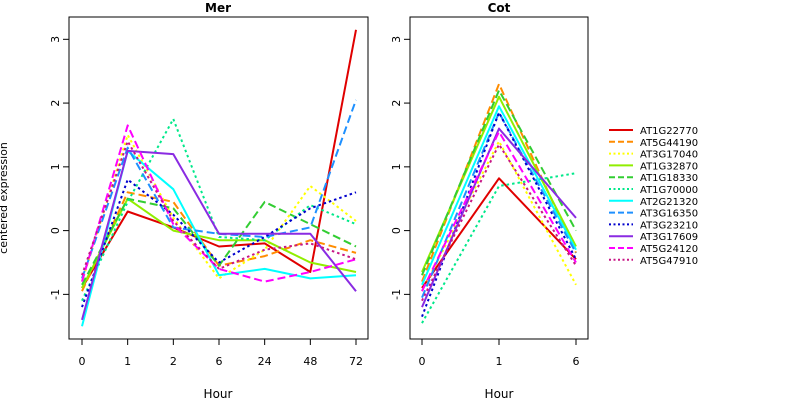 Image resolution: width=800 pixels, height=400 pixels. Describe the element at coordinates (499, 393) in the screenshot. I see `panel-cot-x-axis-label: Hour` at that location.